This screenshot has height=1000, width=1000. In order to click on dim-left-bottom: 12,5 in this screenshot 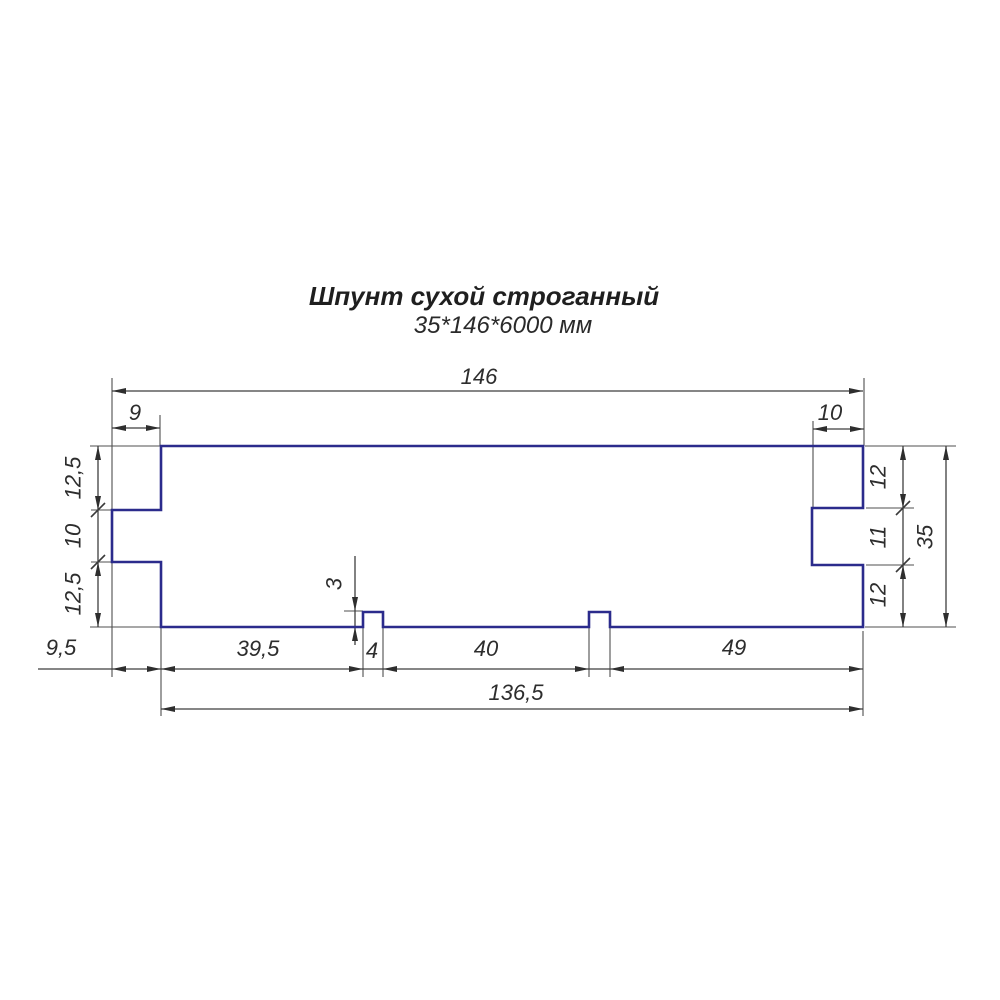, I will do `click(73, 594)`.